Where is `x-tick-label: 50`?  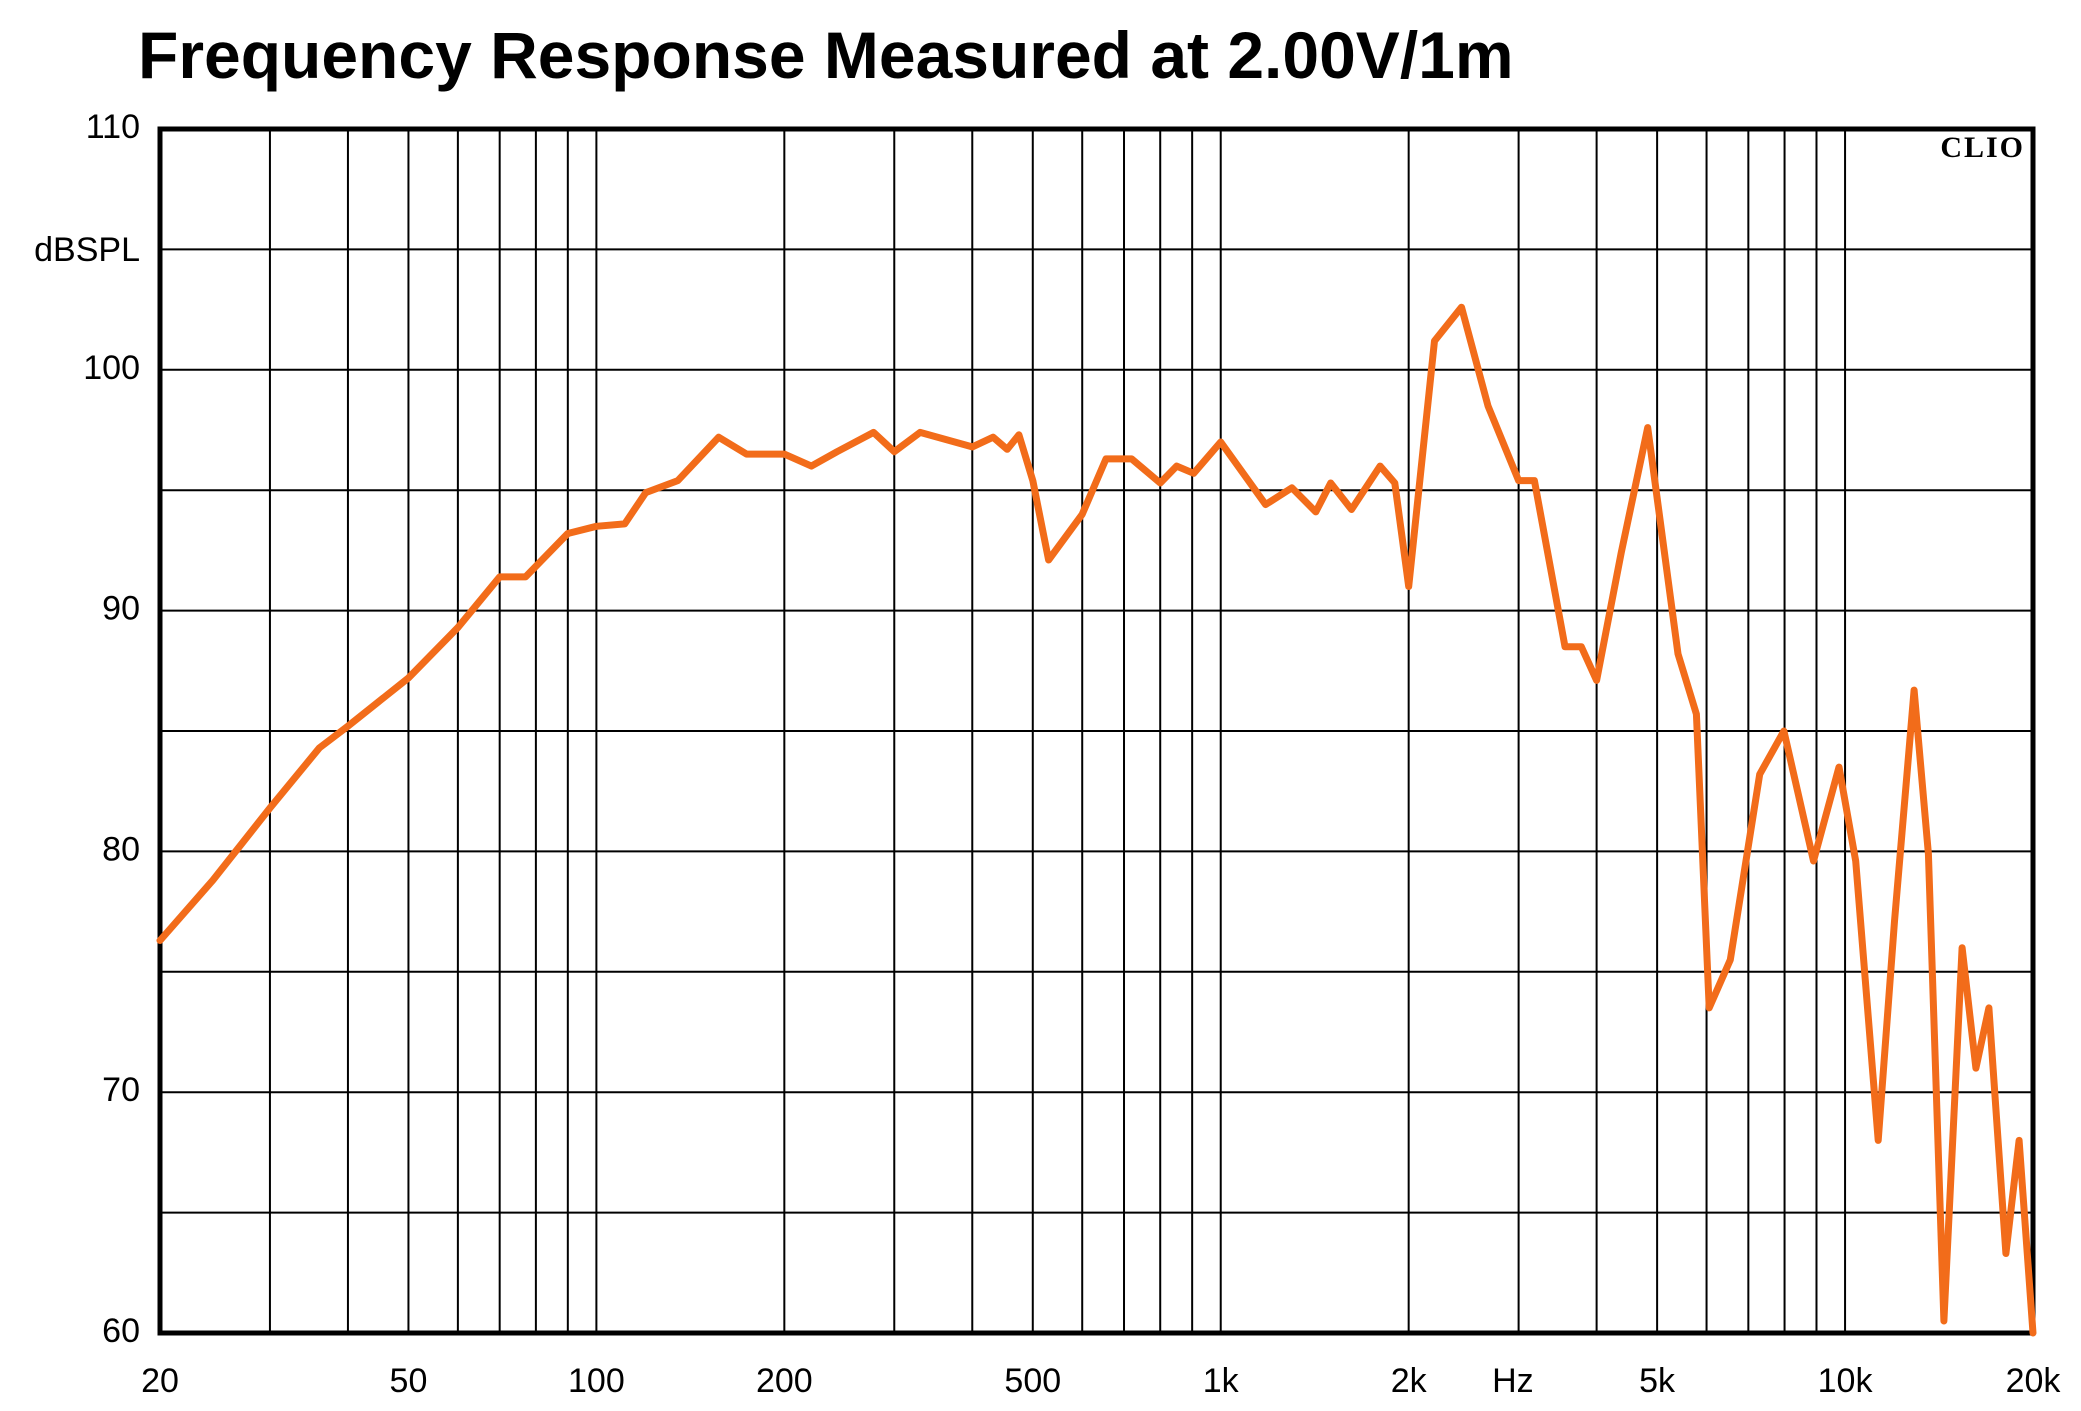 x-tick-label: 50 is located at coordinates (409, 1381).